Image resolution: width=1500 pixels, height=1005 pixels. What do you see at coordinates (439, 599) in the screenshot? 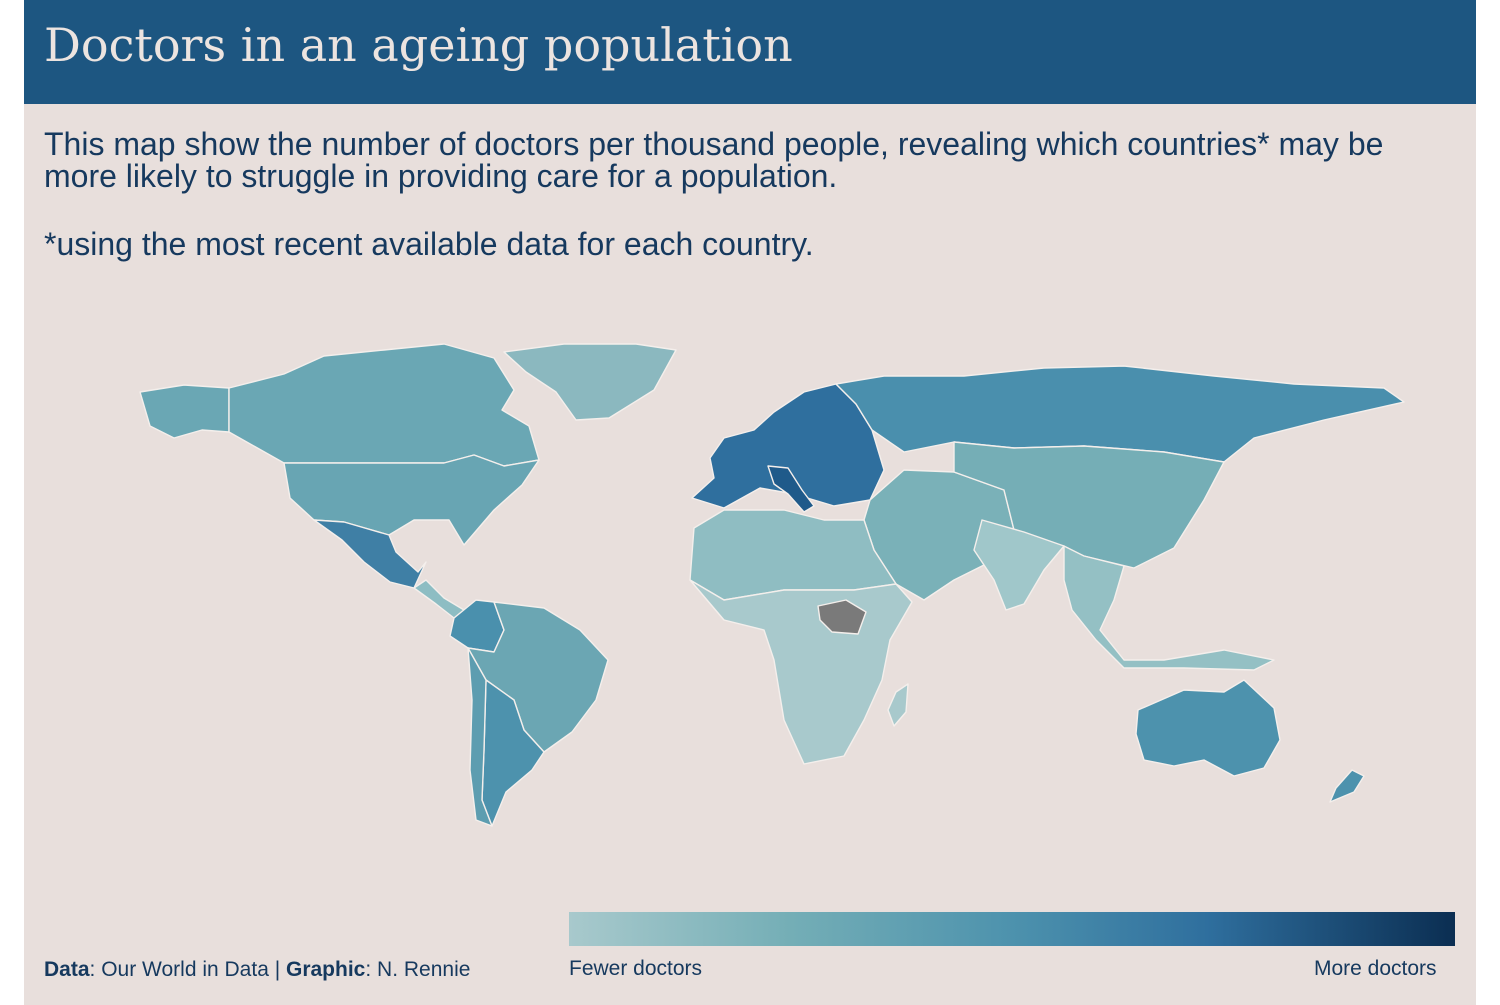
I see `region-central-america` at bounding box center [439, 599].